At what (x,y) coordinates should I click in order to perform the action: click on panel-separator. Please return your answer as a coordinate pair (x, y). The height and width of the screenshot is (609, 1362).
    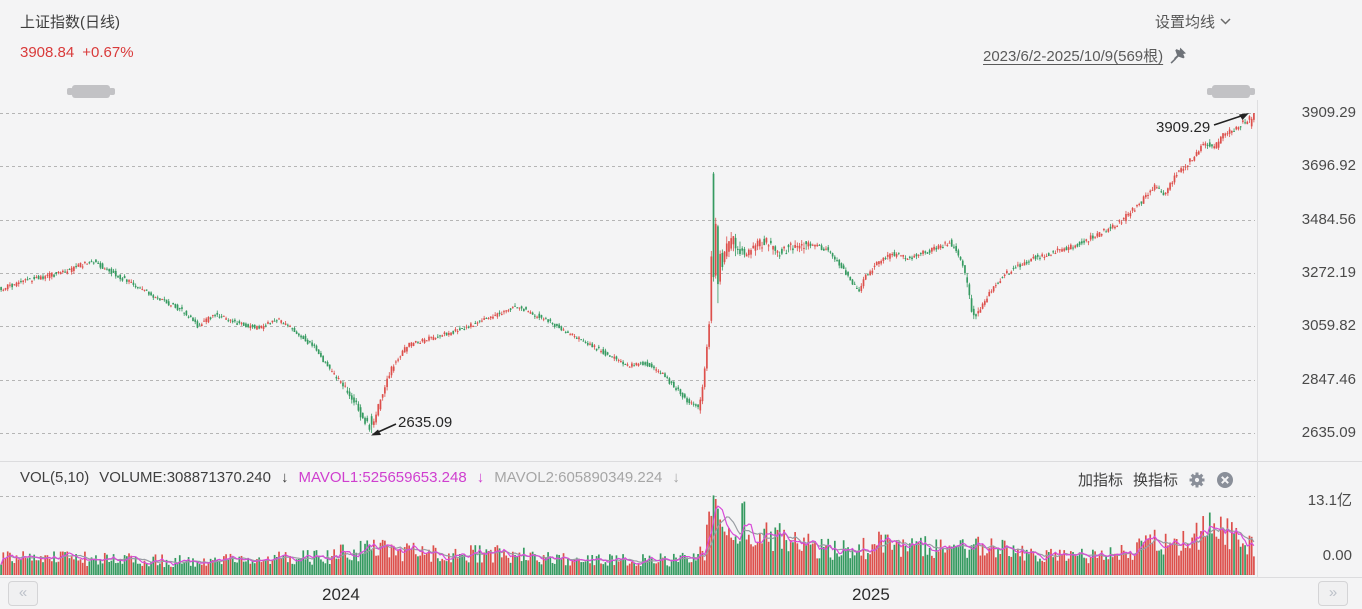
    Looking at the image, I should click on (681, 461).